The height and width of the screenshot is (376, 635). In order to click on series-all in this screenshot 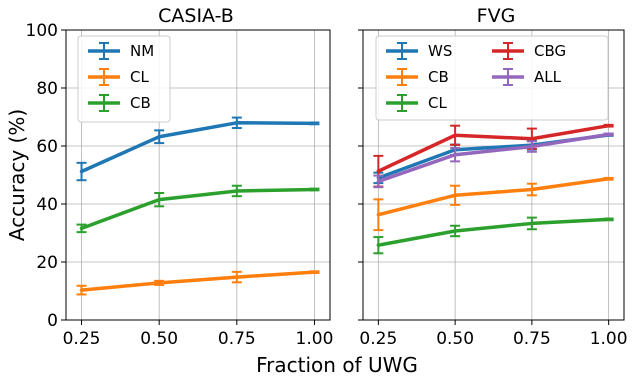, I will do `click(493, 160)`.